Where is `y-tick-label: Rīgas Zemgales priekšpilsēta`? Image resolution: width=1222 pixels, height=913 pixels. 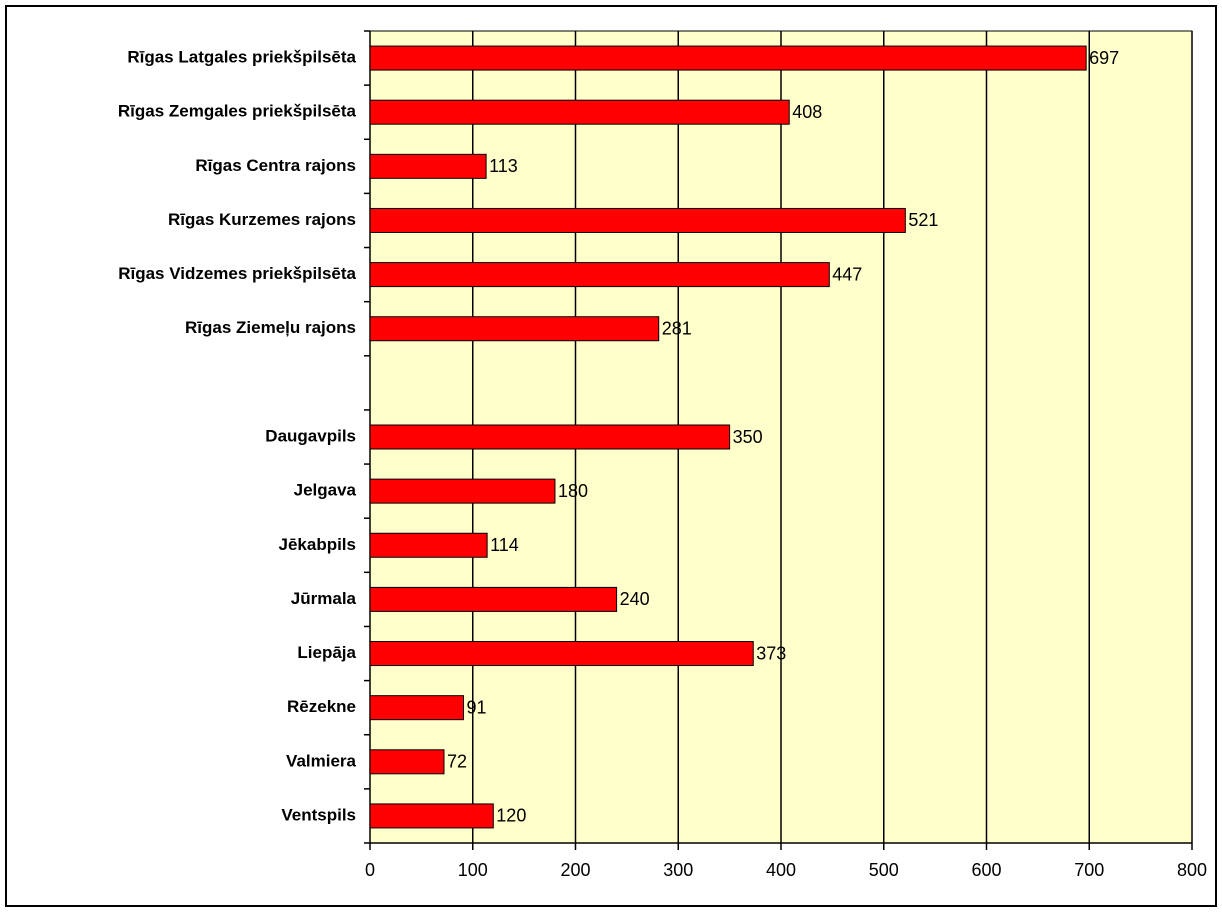 y-tick-label: Rīgas Zemgales priekšpilsēta is located at coordinates (237, 111).